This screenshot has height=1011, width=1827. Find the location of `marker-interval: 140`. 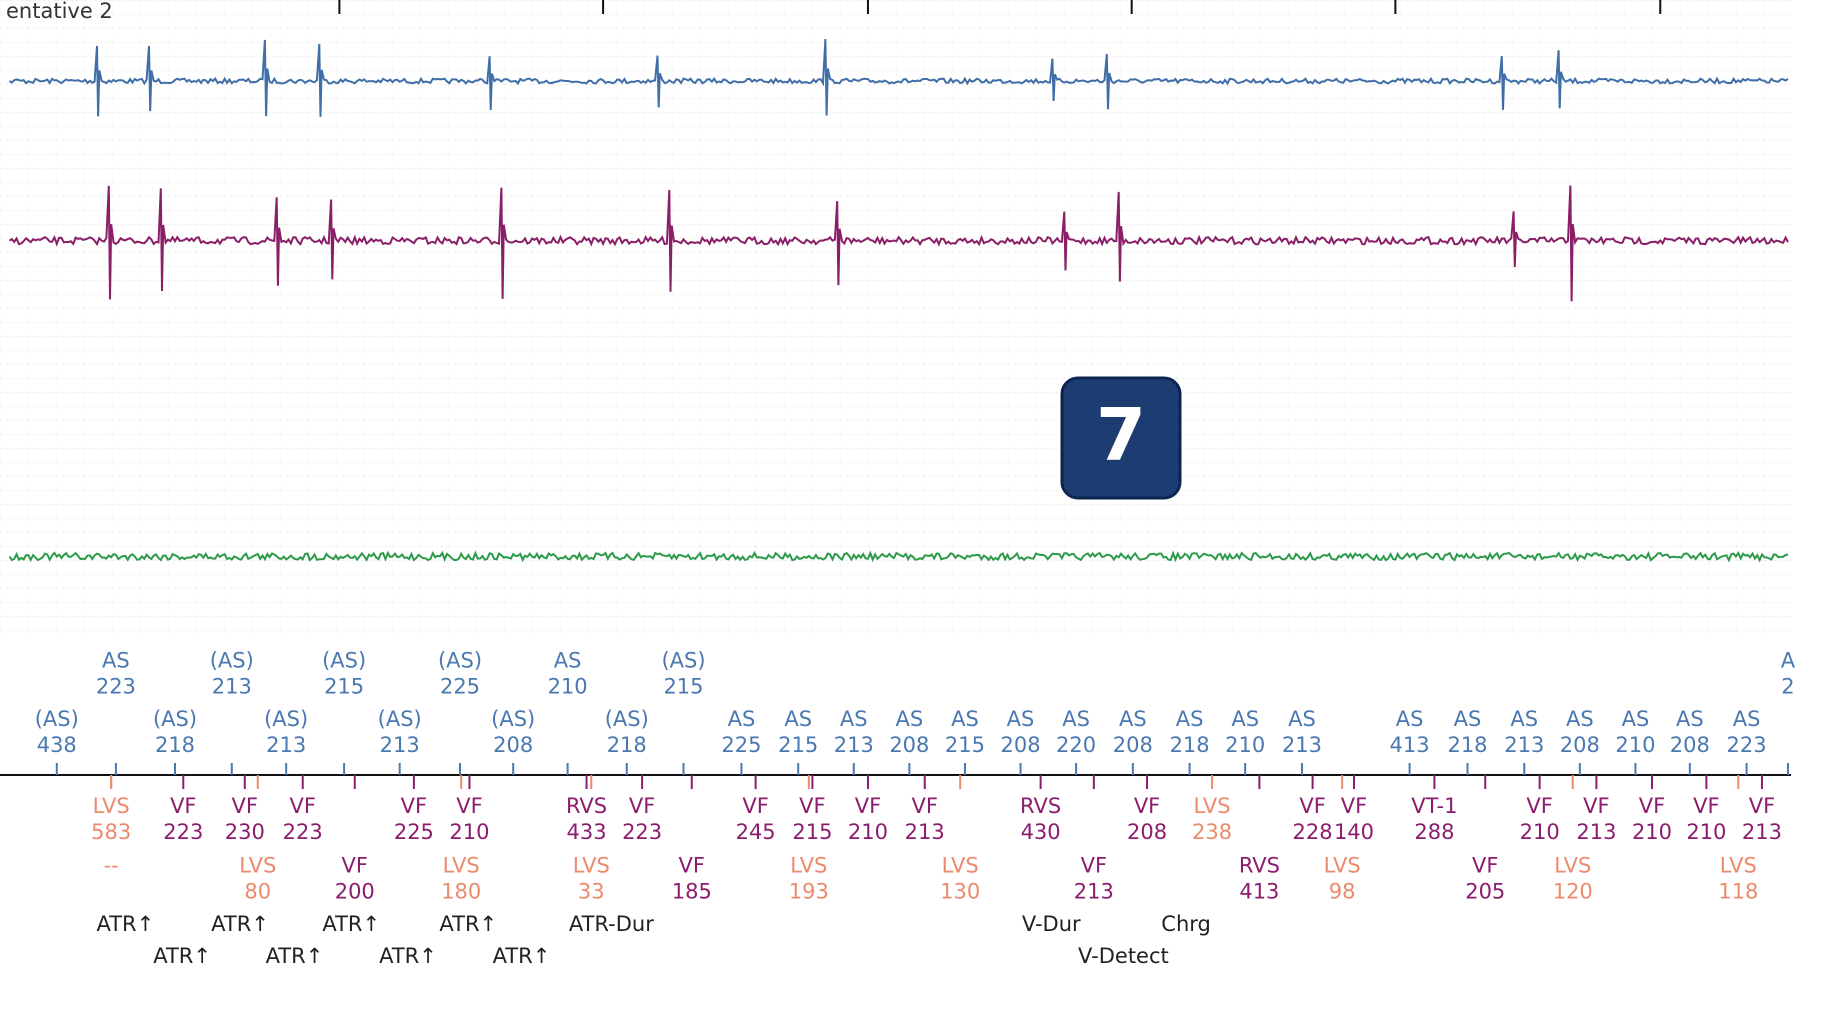

marker-interval: 140 is located at coordinates (1354, 832).